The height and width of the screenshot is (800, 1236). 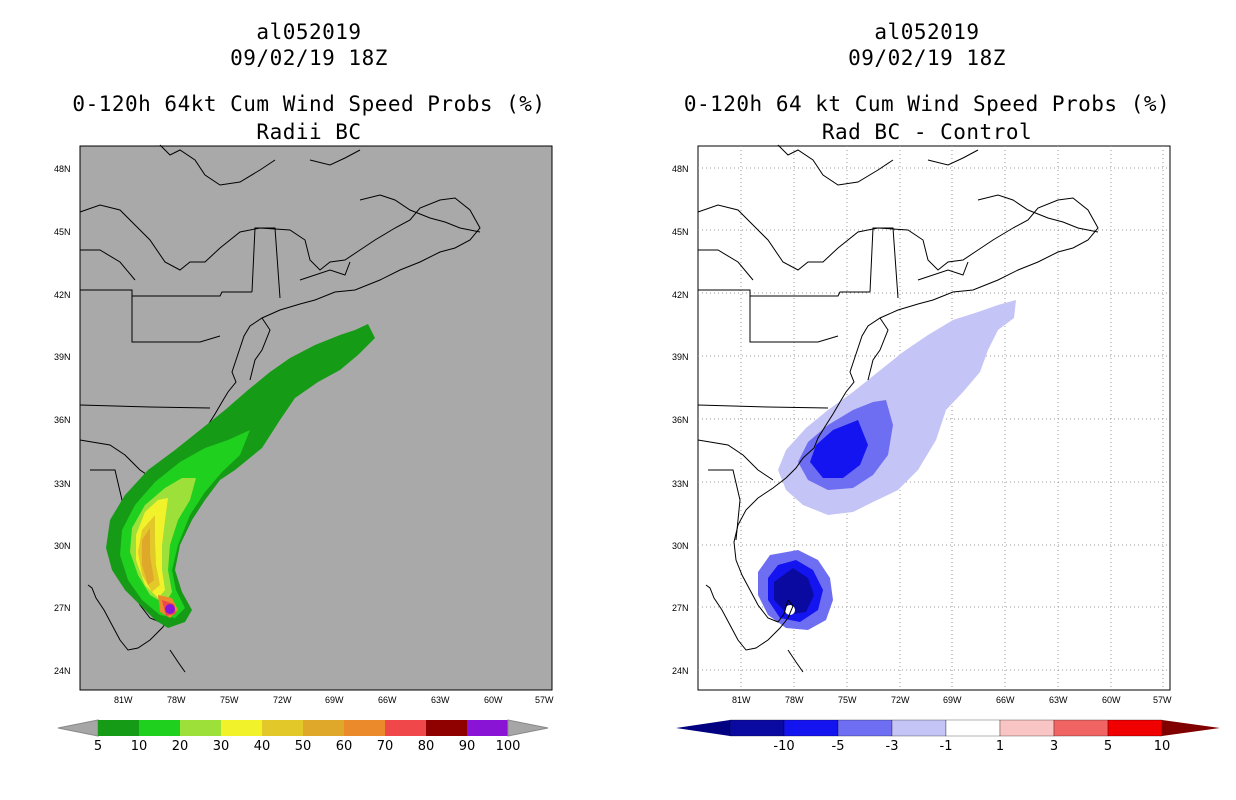 What do you see at coordinates (927, 132) in the screenshot?
I see `map-subtitle: Rad BC - Control` at bounding box center [927, 132].